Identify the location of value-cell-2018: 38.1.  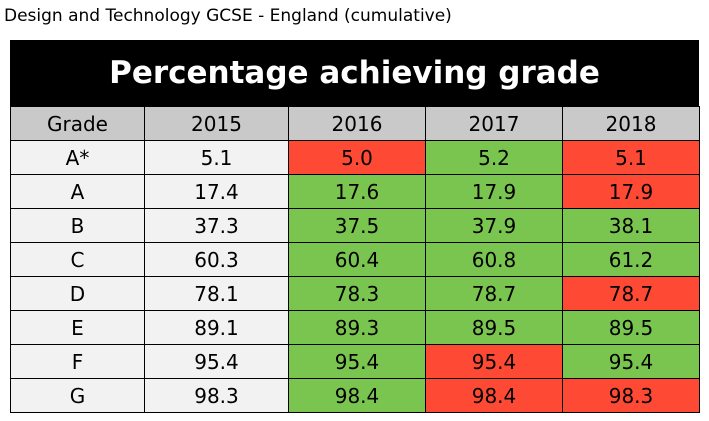
(631, 225).